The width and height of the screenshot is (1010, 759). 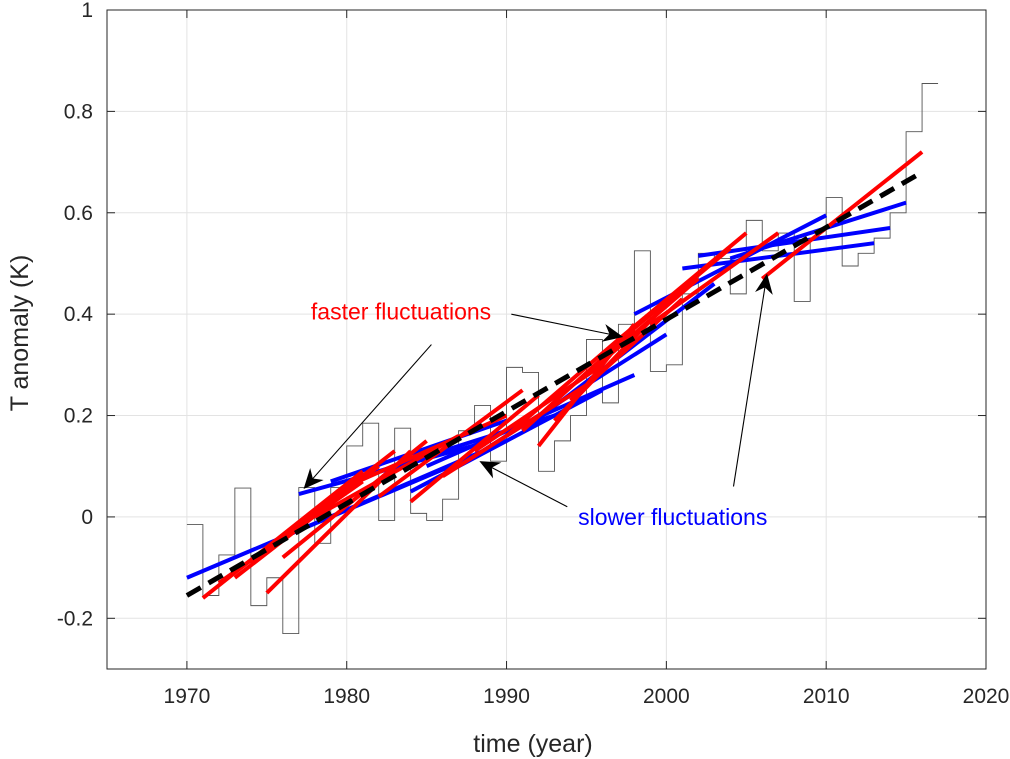 I want to click on y-tick-label: 0.2, so click(x=78, y=416).